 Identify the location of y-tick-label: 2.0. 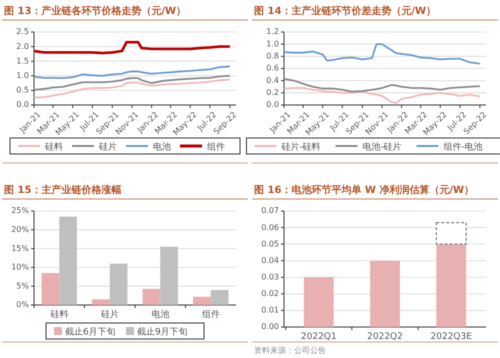
(22, 46).